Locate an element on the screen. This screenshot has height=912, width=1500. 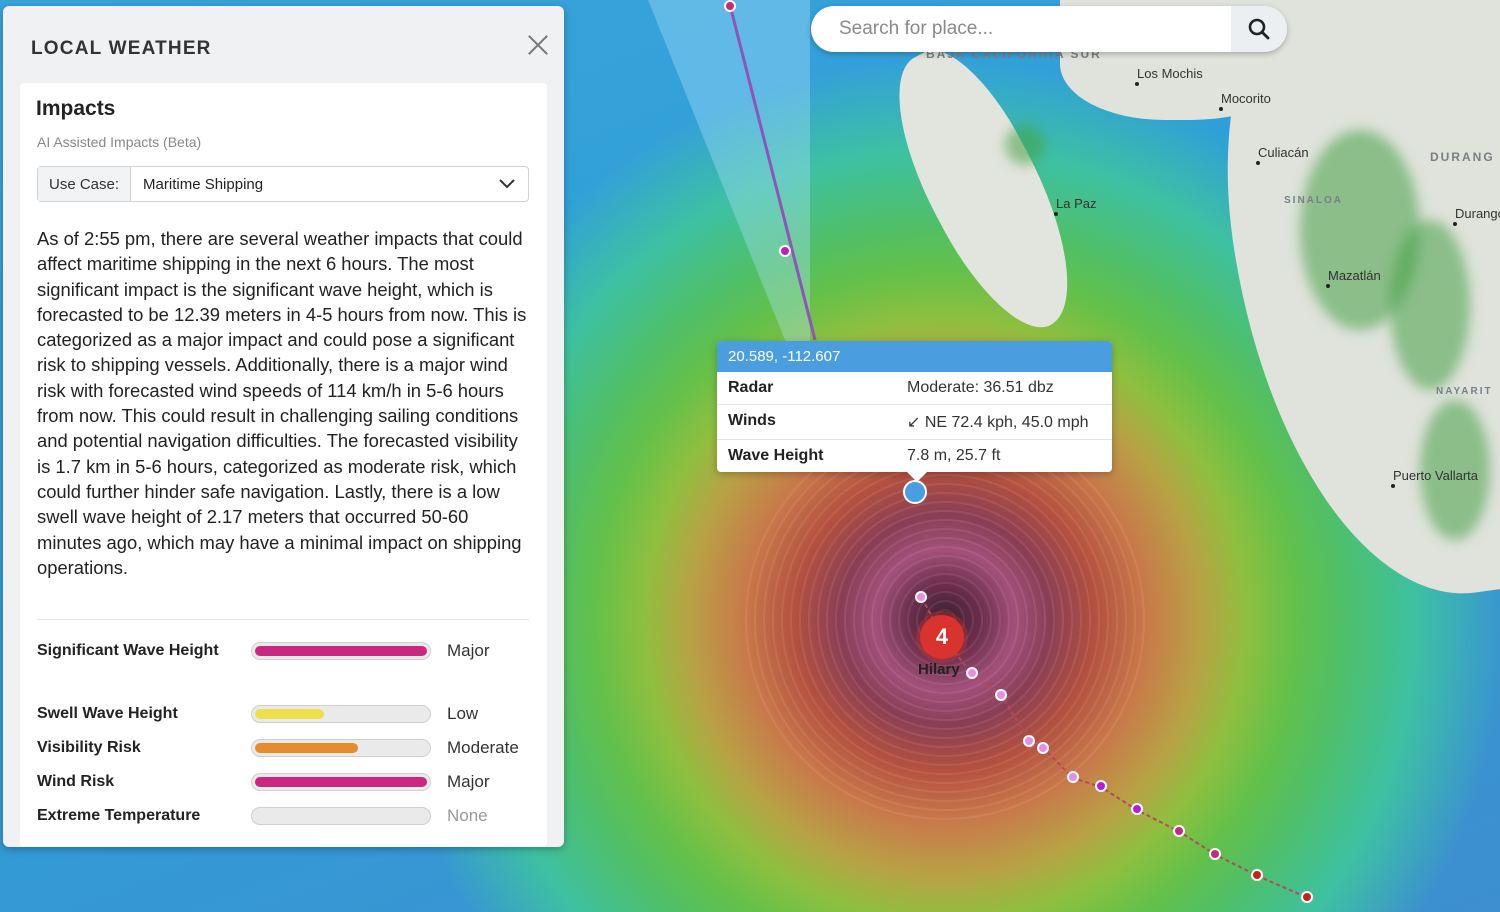
tooltip-value: 7.8 m, 25.7 ft is located at coordinates (954, 455).